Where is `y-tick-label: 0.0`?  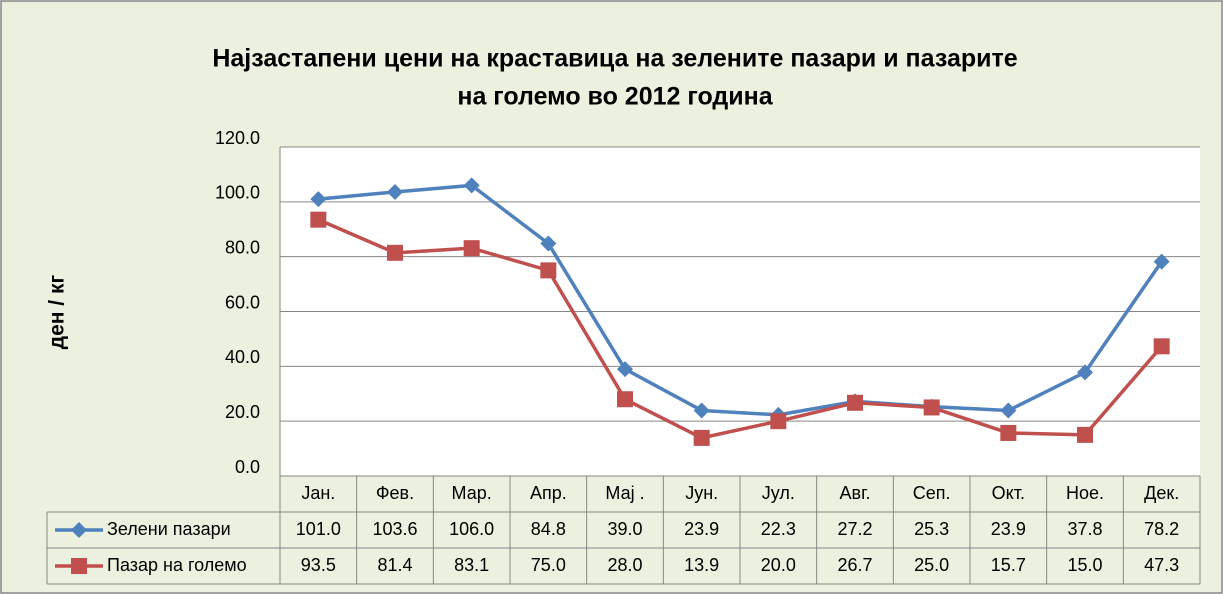 y-tick-label: 0.0 is located at coordinates (247, 467).